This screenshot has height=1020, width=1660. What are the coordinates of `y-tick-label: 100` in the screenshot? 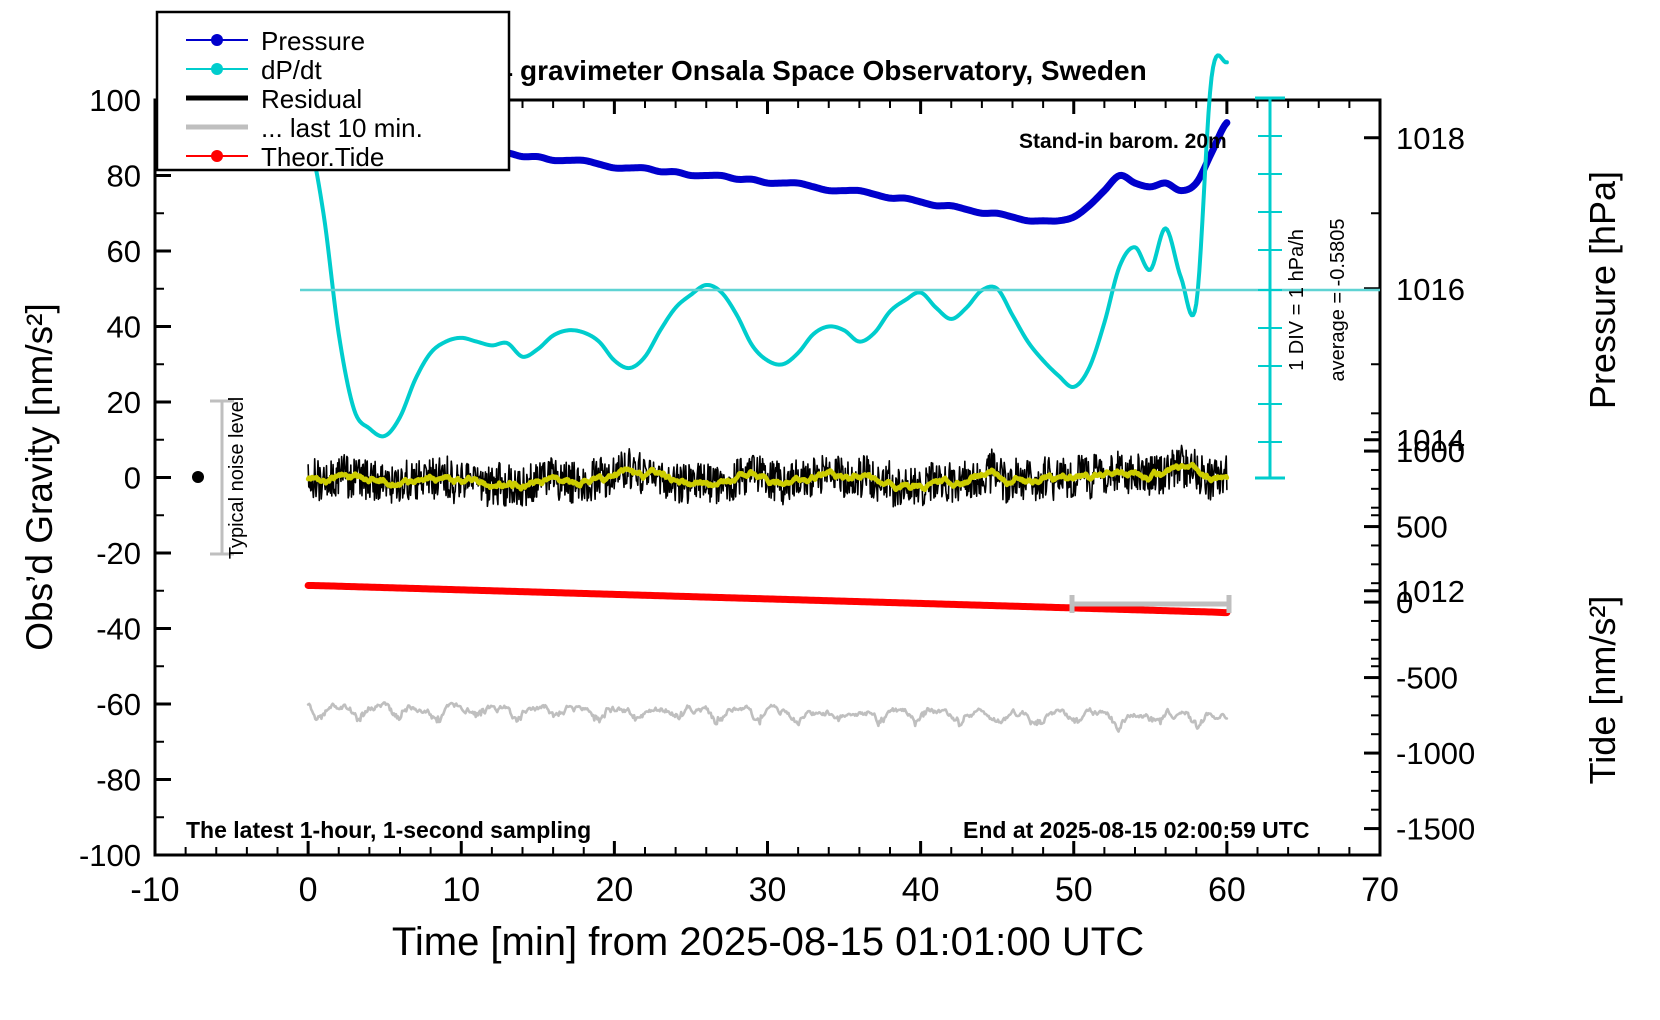 It's located at (115, 100).